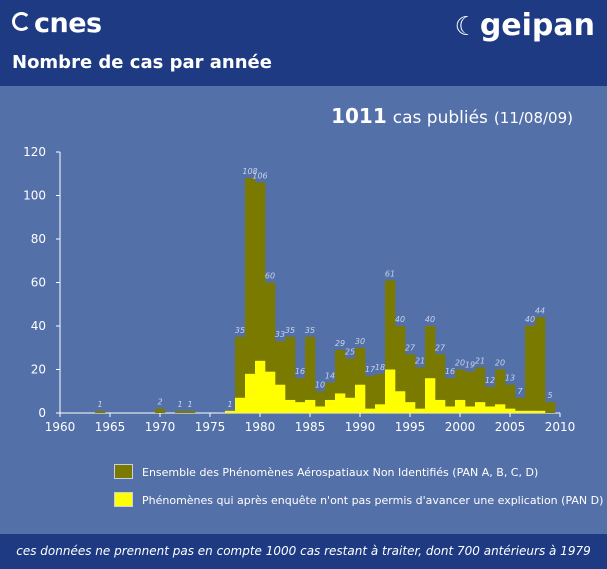  What do you see at coordinates (410, 427) in the screenshot?
I see `x-tick-label: 1995` at bounding box center [410, 427].